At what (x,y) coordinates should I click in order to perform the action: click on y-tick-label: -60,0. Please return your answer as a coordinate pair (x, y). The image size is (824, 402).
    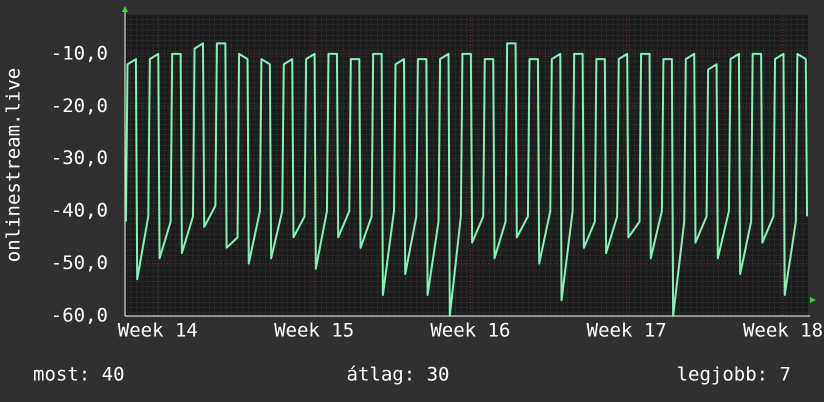
    Looking at the image, I should click on (79, 316).